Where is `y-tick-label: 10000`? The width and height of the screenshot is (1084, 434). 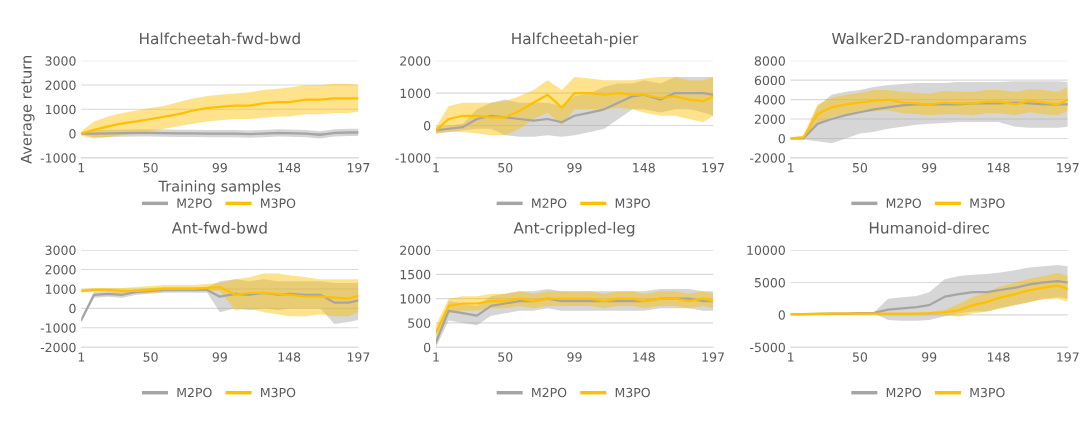 y-tick-label: 10000 is located at coordinates (766, 250).